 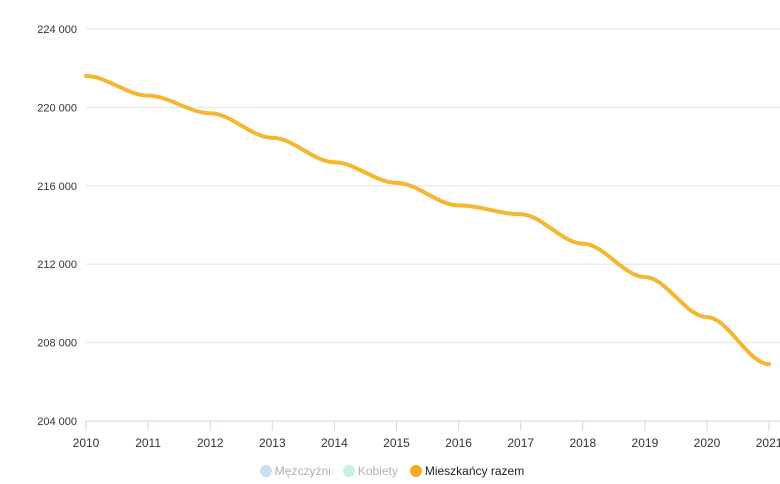 What do you see at coordinates (377, 471) in the screenshot?
I see `legend-label: Kobiety` at bounding box center [377, 471].